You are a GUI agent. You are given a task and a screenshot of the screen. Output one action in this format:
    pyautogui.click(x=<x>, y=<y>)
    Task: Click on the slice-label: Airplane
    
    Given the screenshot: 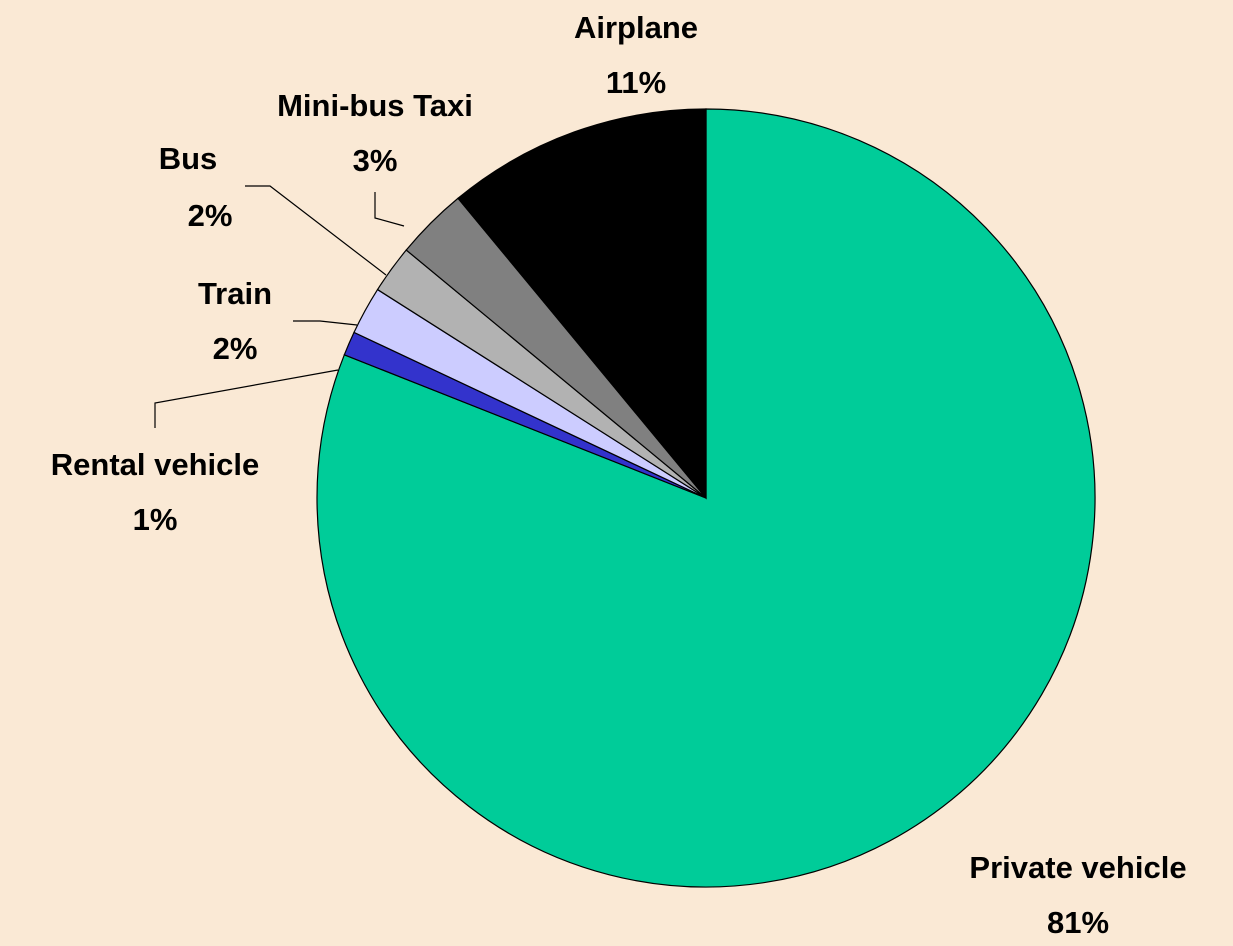 What is the action you would take?
    pyautogui.click(x=636, y=27)
    